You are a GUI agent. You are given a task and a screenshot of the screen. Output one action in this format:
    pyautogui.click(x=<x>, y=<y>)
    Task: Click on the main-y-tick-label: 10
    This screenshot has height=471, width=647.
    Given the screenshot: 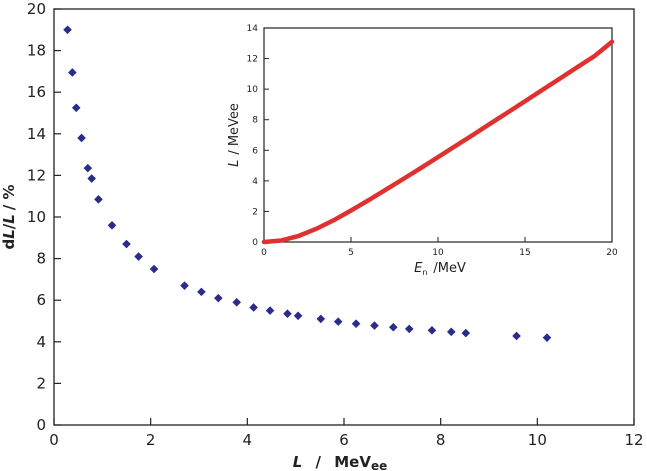 What is the action you would take?
    pyautogui.click(x=36, y=217)
    